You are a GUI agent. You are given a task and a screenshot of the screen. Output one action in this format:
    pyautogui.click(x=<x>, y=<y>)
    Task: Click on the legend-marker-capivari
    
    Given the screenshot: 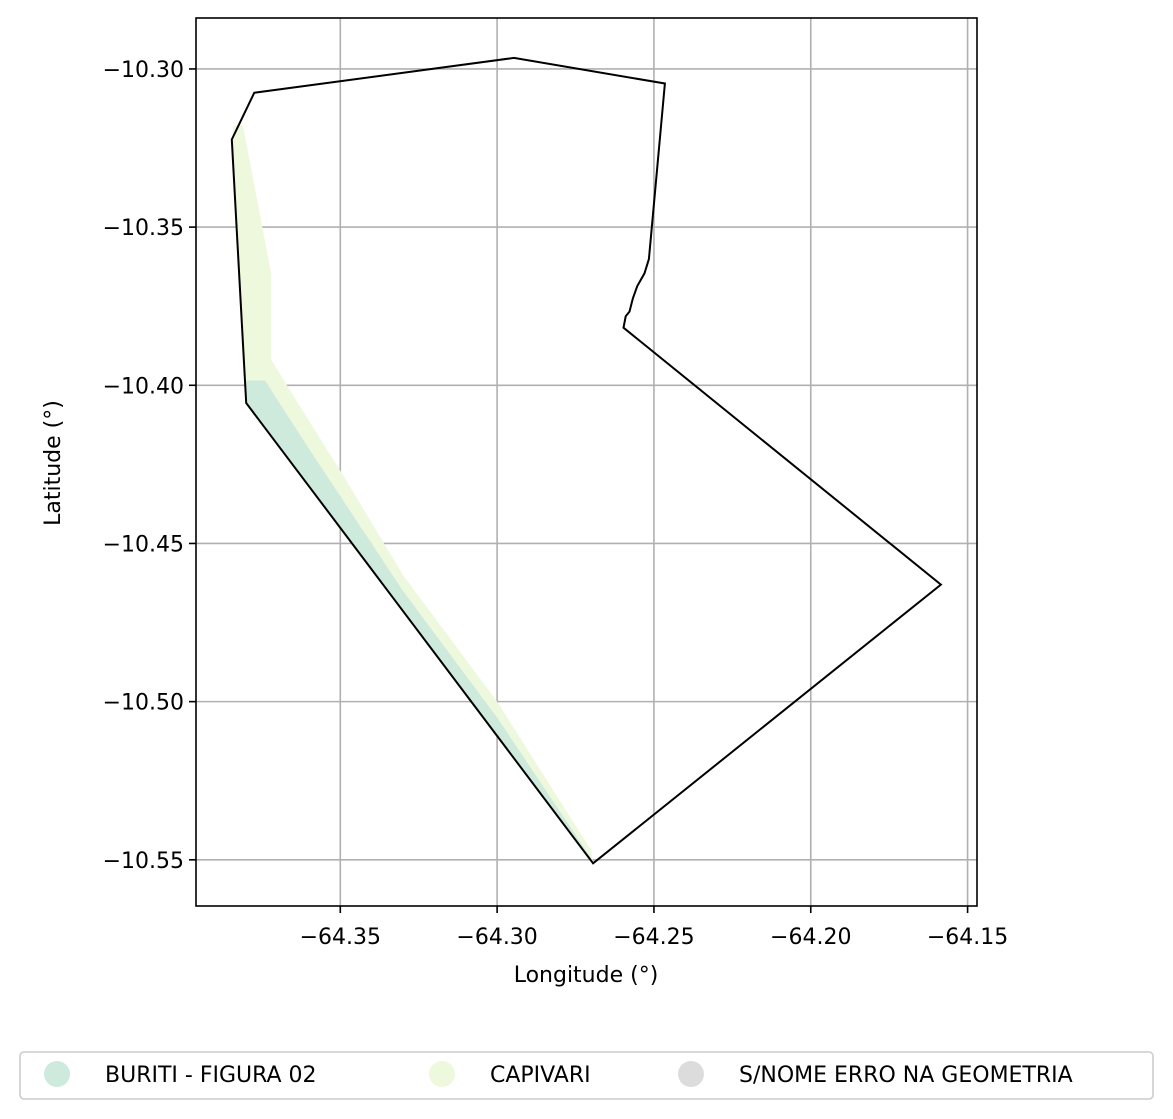 What is the action you would take?
    pyautogui.click(x=442, y=1074)
    